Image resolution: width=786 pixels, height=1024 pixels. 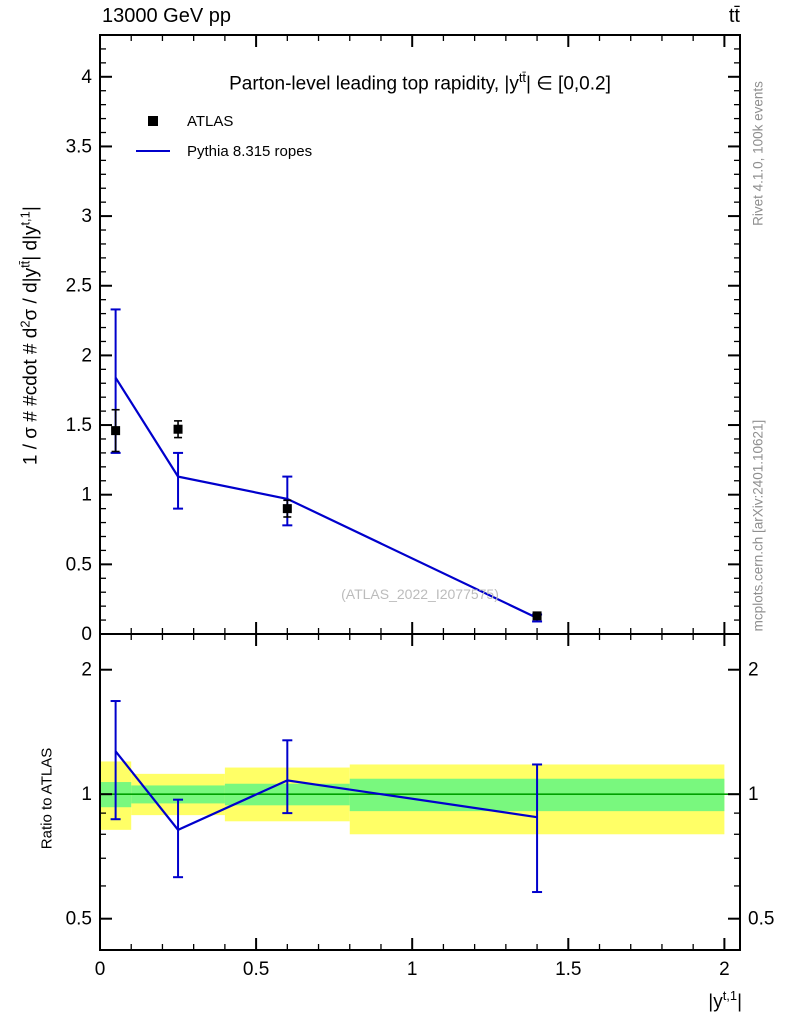 What do you see at coordinates (210, 121) in the screenshot?
I see `legend-label-atlas: ATLAS` at bounding box center [210, 121].